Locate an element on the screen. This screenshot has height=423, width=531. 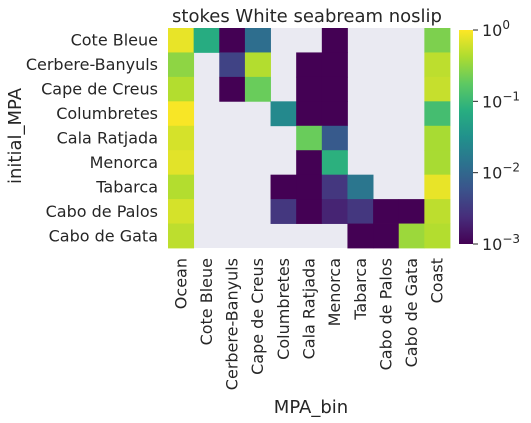
x-tick-label: Coast is located at coordinates (437, 280).